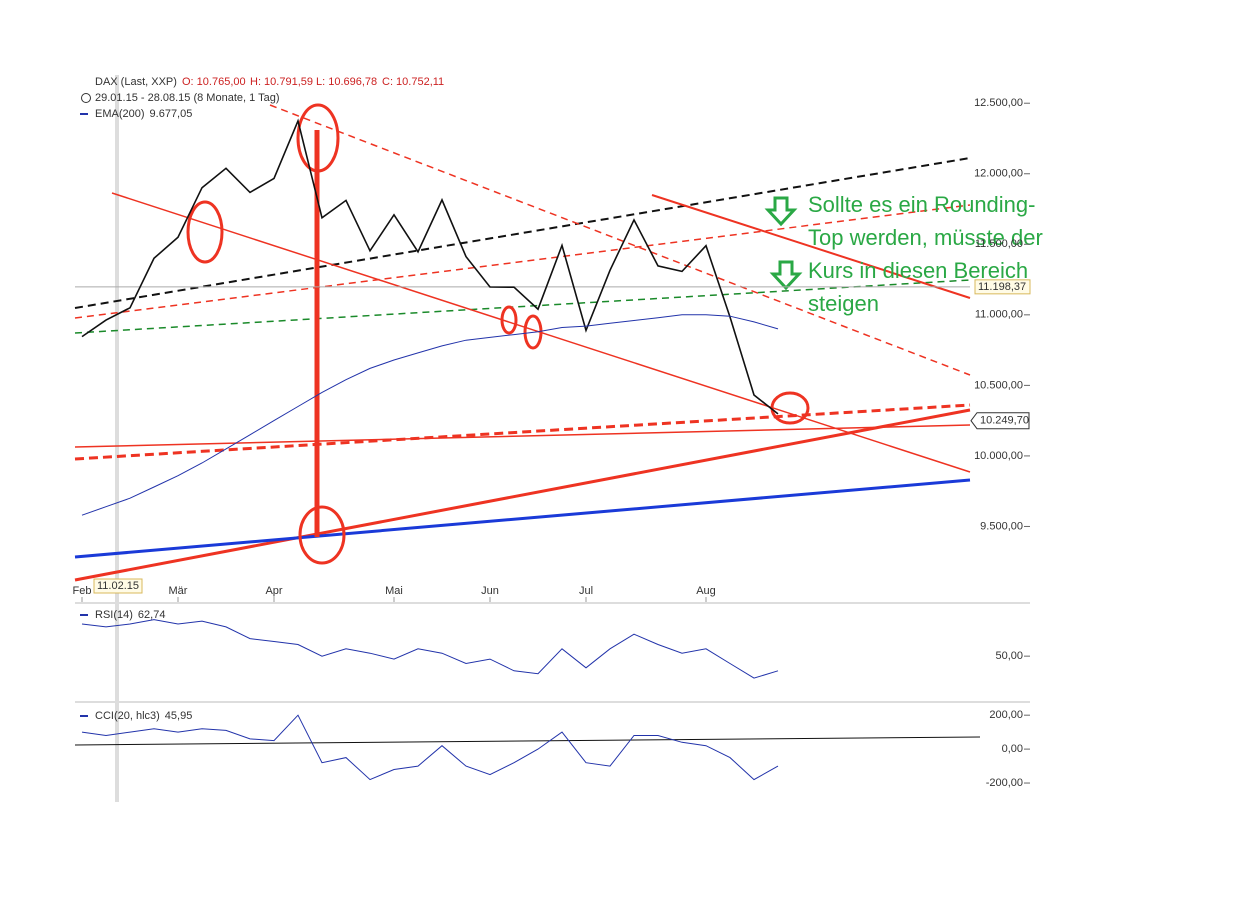  I want to click on arrows, so click(783, 243).